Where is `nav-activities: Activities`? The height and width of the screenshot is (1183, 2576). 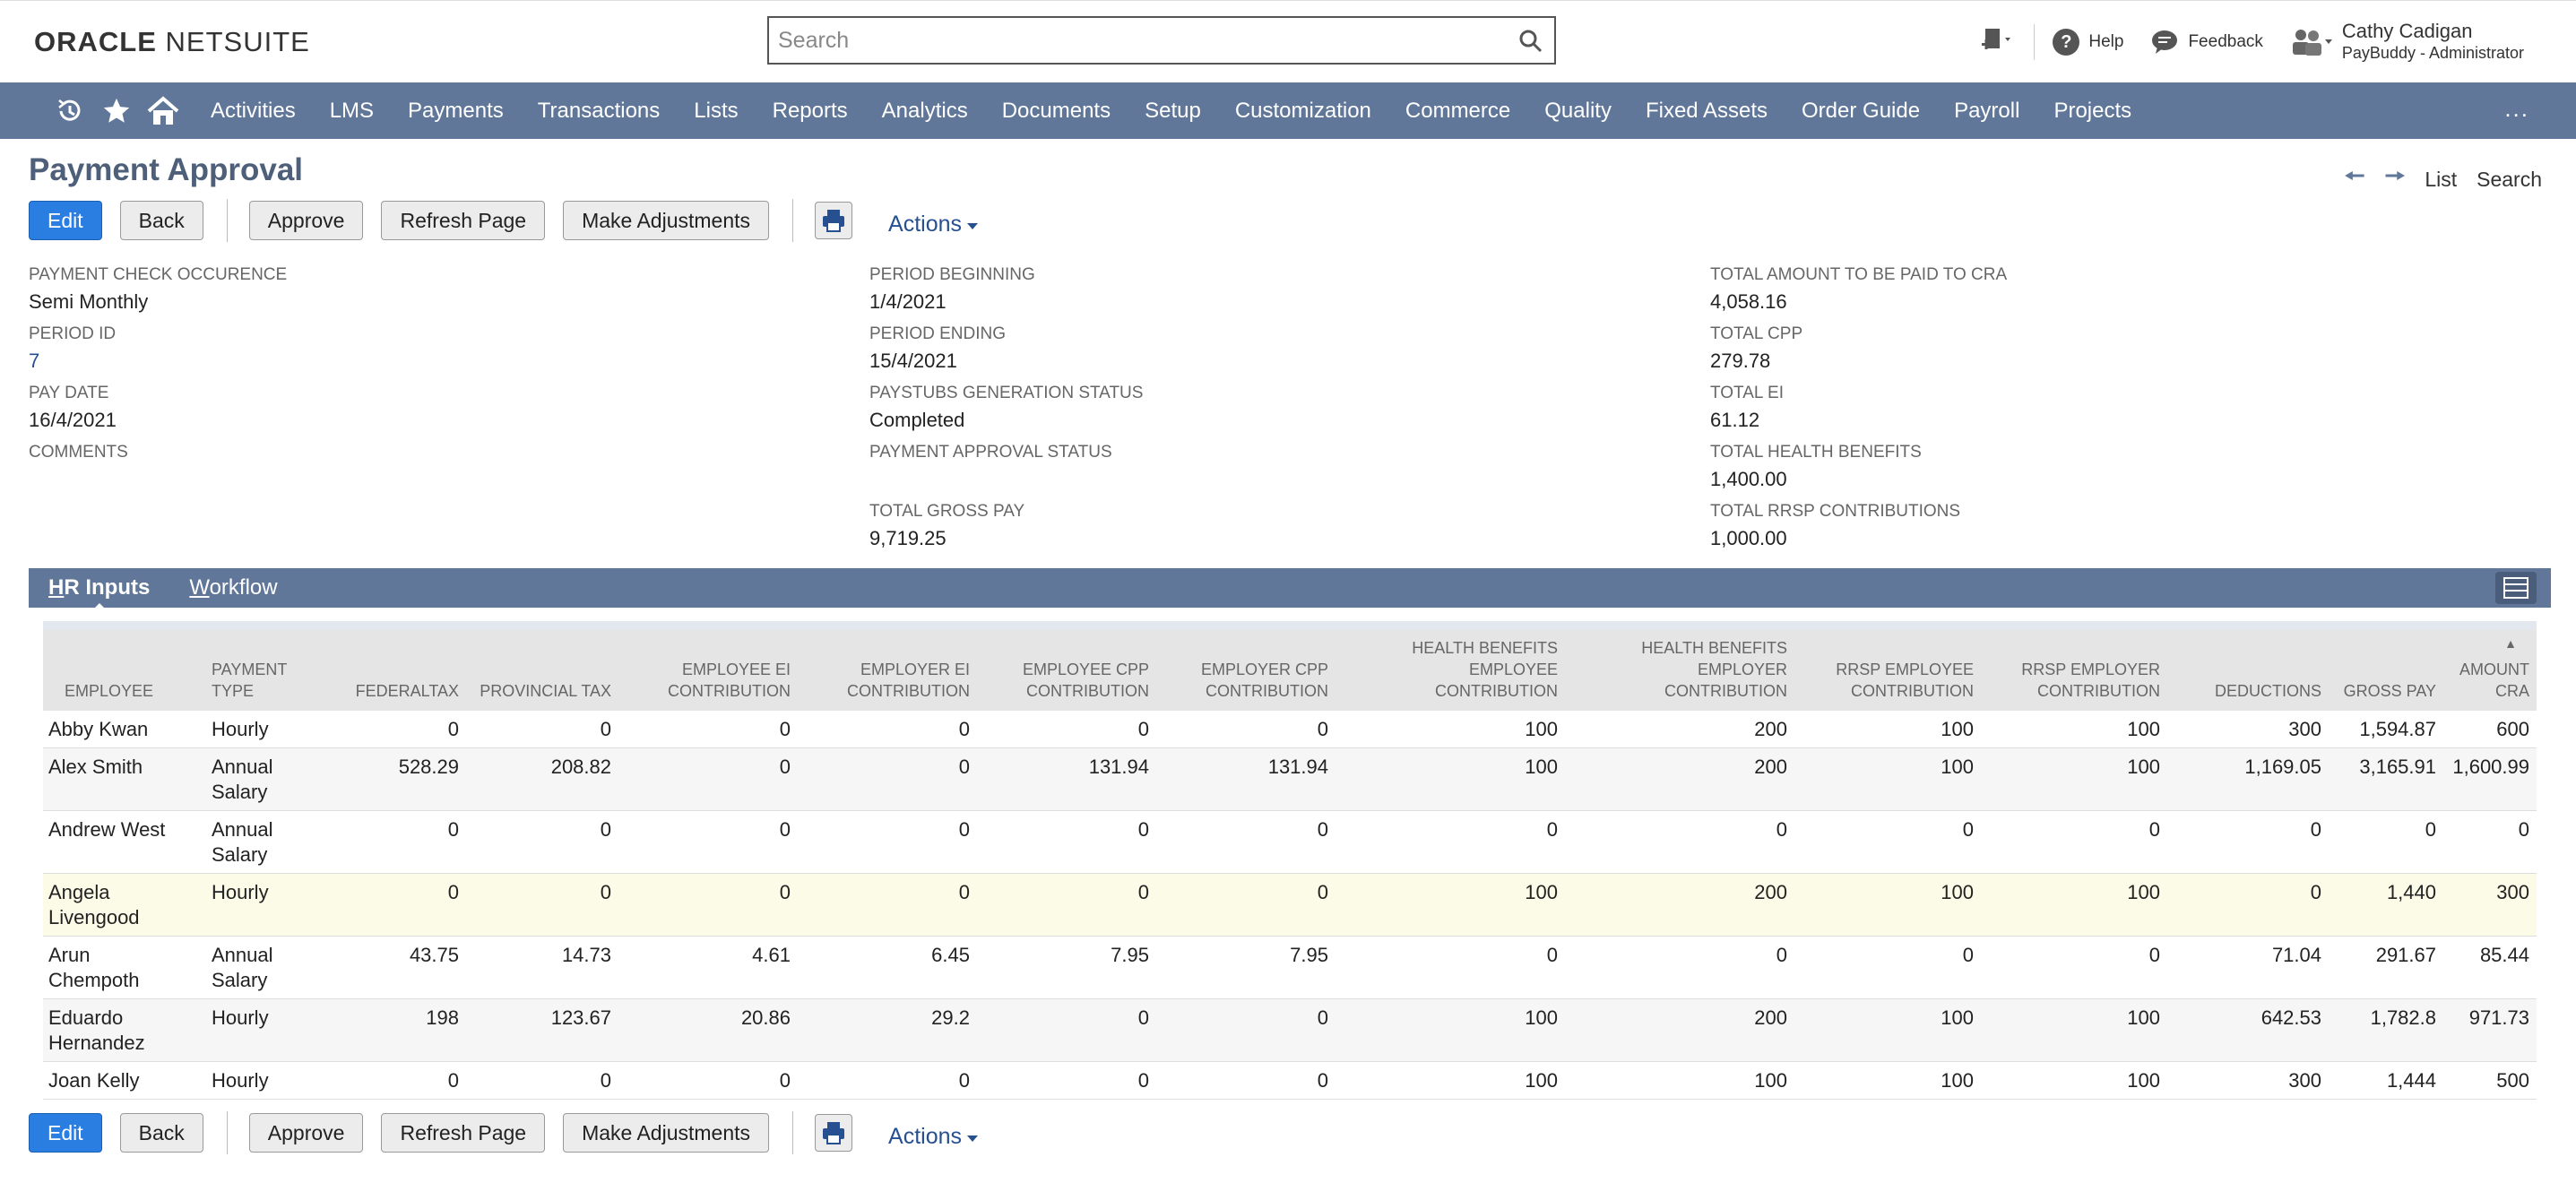 nav-activities: Activities is located at coordinates (253, 110).